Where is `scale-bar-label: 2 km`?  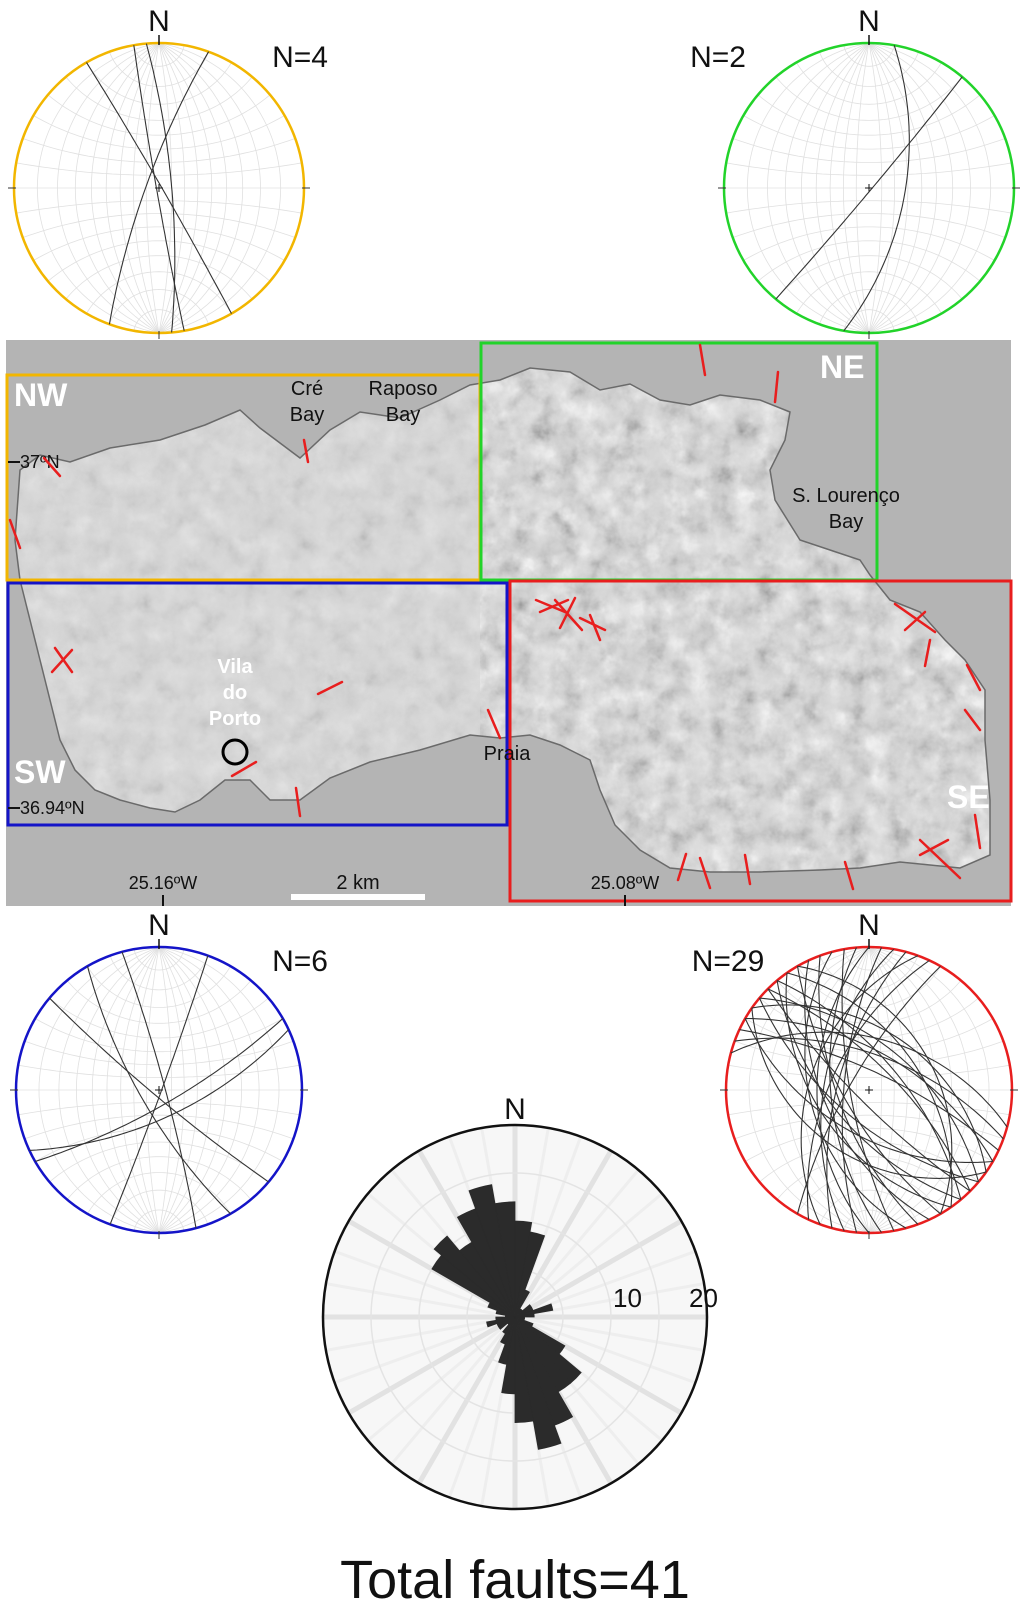 scale-bar-label: 2 km is located at coordinates (357, 883).